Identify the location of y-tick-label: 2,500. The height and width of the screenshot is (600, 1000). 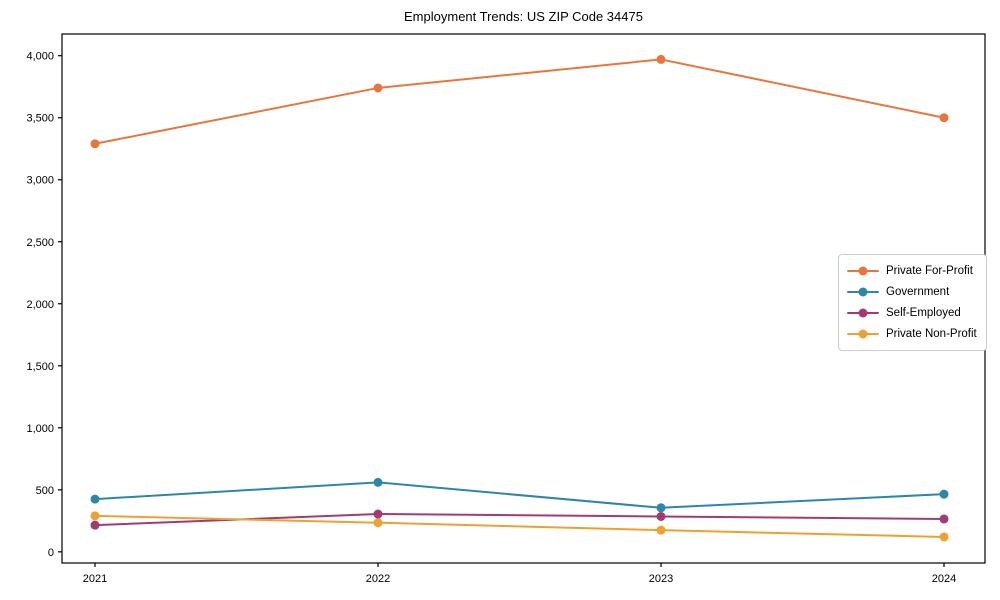
(40, 243).